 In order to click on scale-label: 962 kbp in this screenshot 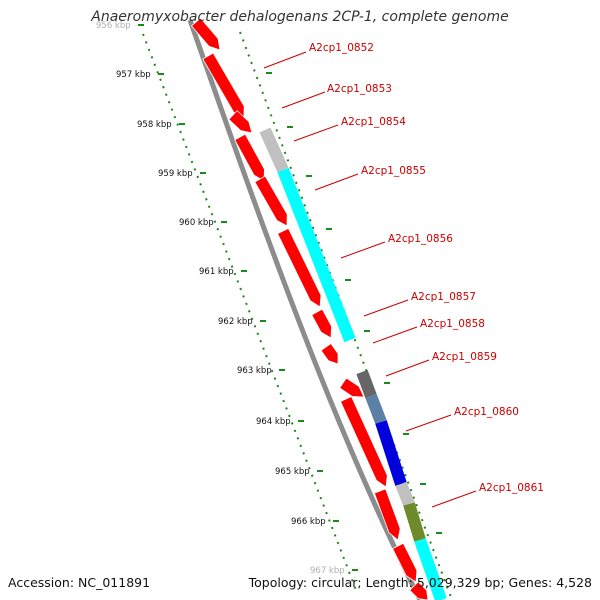, I will do `click(235, 322)`.